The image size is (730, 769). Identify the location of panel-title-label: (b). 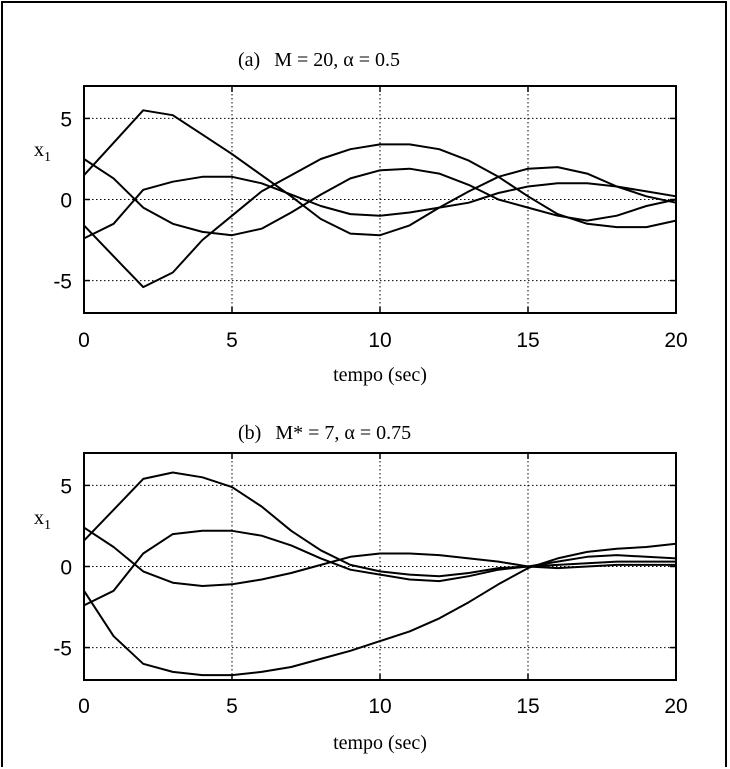
(249, 433).